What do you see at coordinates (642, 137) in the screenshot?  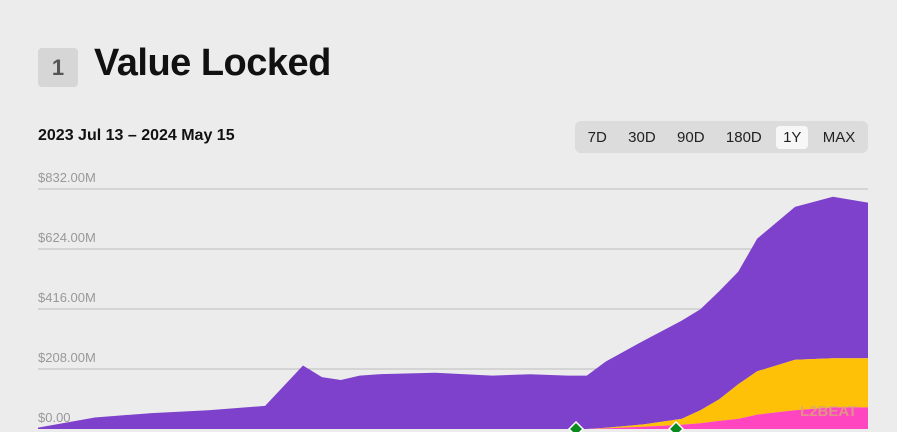 I see `range-tab-30d: 30D` at bounding box center [642, 137].